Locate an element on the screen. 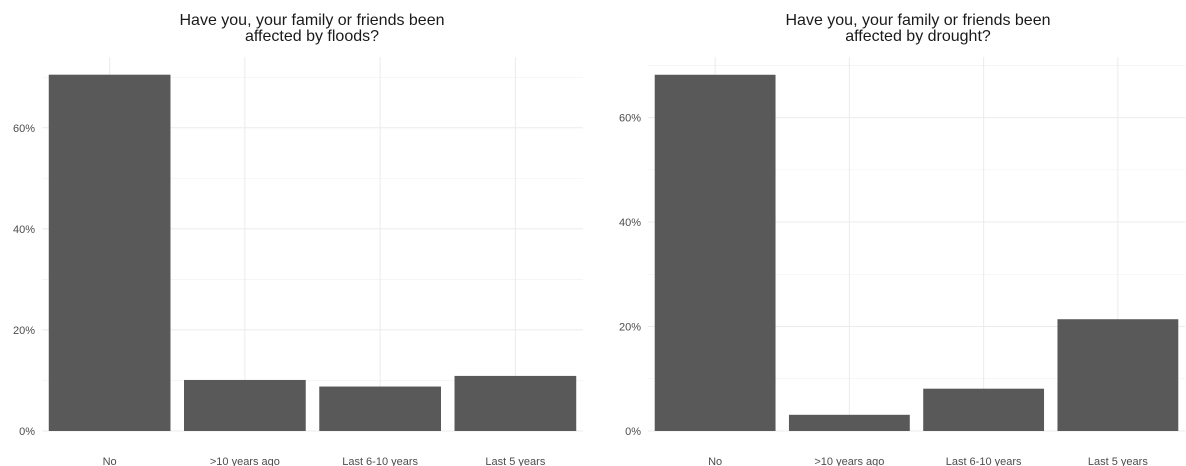 The height and width of the screenshot is (466, 1186). chart-title-line: affected by floods? is located at coordinates (312, 36).